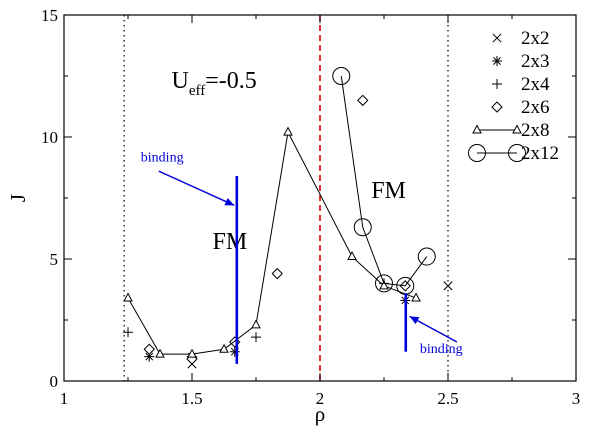 This screenshot has width=592, height=426. What do you see at coordinates (477, 129) in the screenshot?
I see `legend-marker-left-2x8` at bounding box center [477, 129].